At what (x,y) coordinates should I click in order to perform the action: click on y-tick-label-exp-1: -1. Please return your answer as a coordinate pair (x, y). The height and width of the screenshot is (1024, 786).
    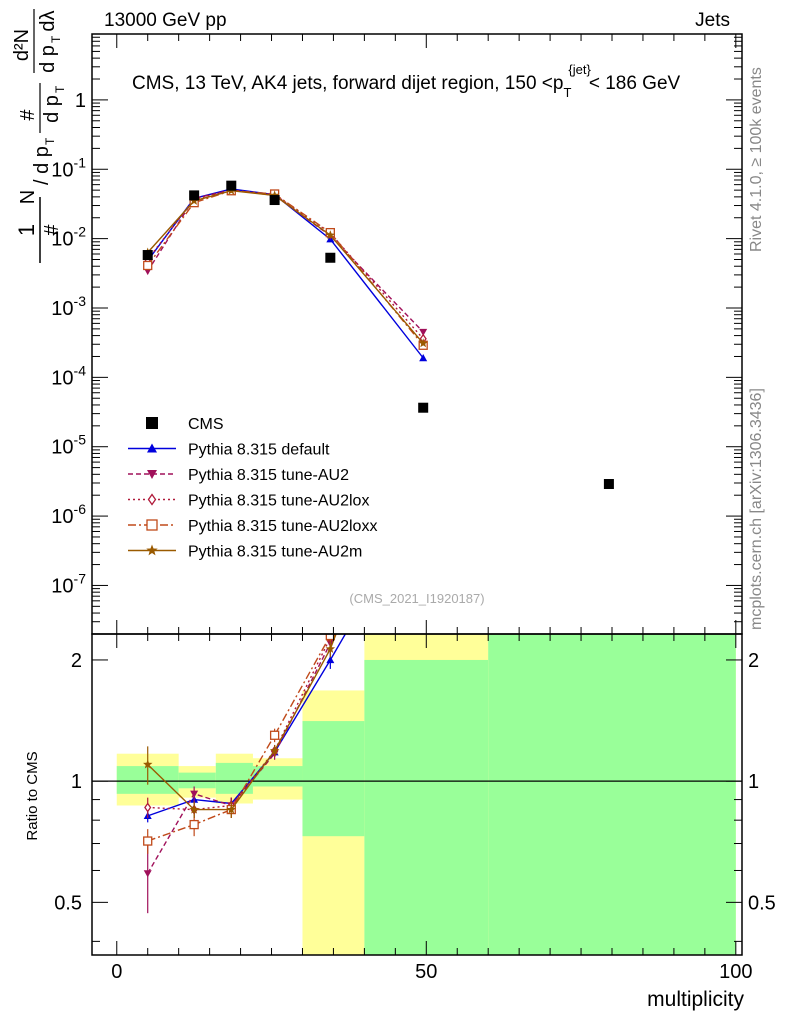
    Looking at the image, I should click on (80, 162).